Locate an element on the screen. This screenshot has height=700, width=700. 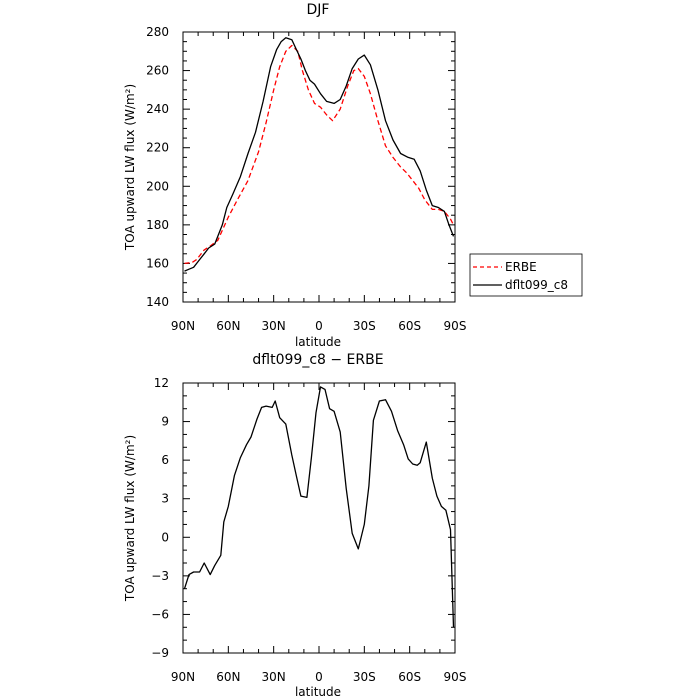
y-tick-label: −6 is located at coordinates (160, 614).